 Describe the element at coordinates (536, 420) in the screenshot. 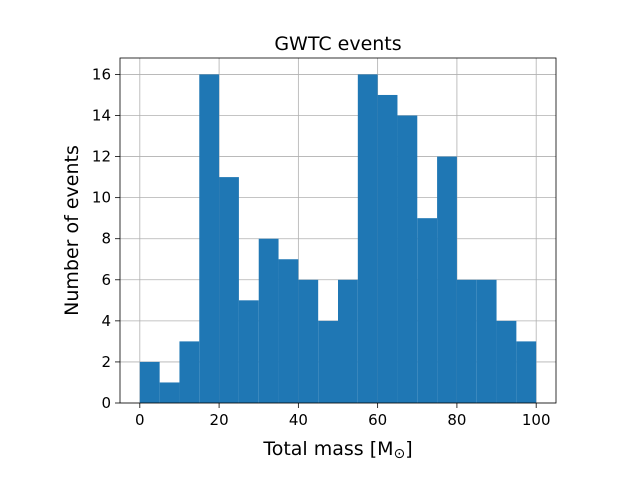

I see `x-tick-label: 100` at that location.